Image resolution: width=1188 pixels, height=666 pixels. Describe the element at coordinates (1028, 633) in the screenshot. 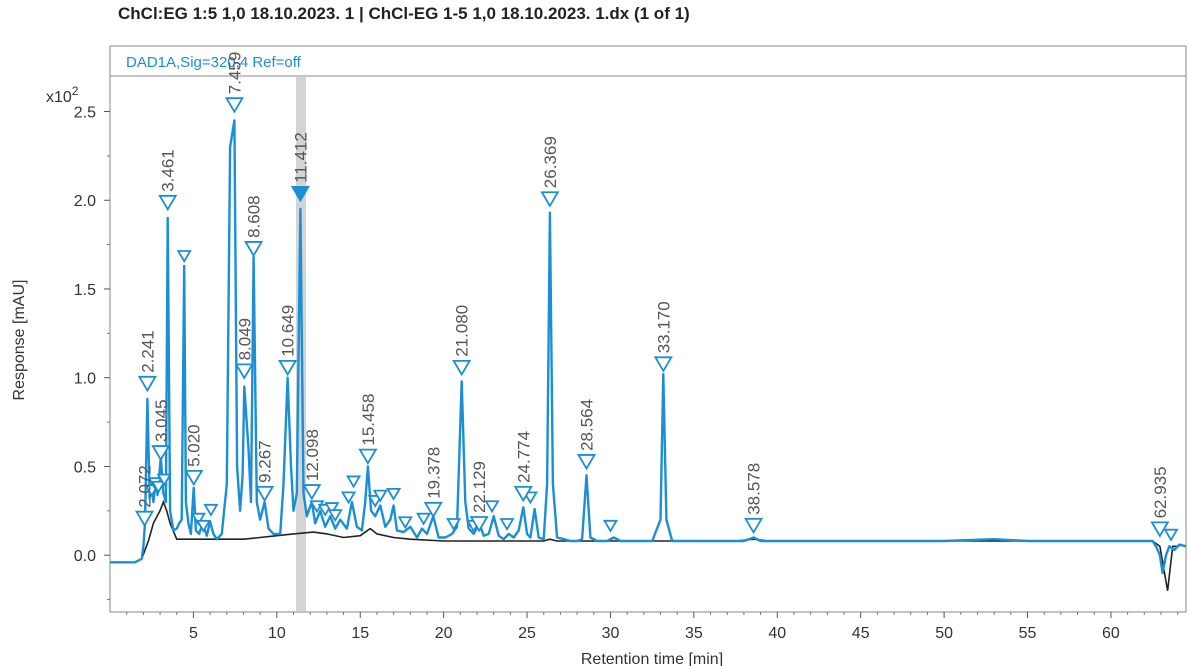

I see `x-tick-label: 55` at that location.